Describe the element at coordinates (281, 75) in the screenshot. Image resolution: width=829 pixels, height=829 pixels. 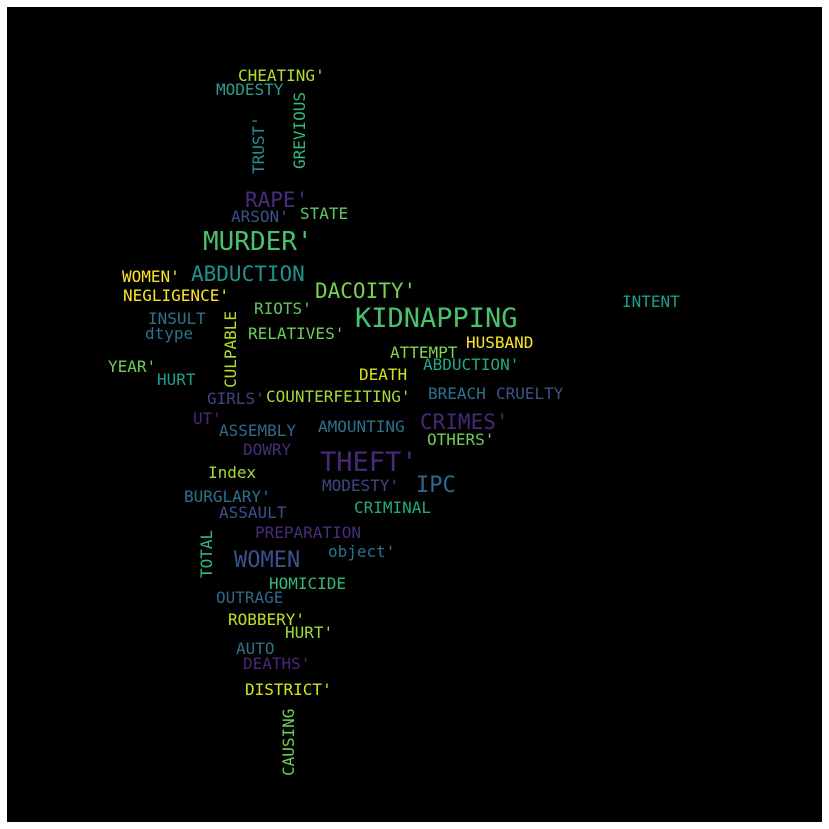
I see `word-cheating: CHEATING'` at that location.